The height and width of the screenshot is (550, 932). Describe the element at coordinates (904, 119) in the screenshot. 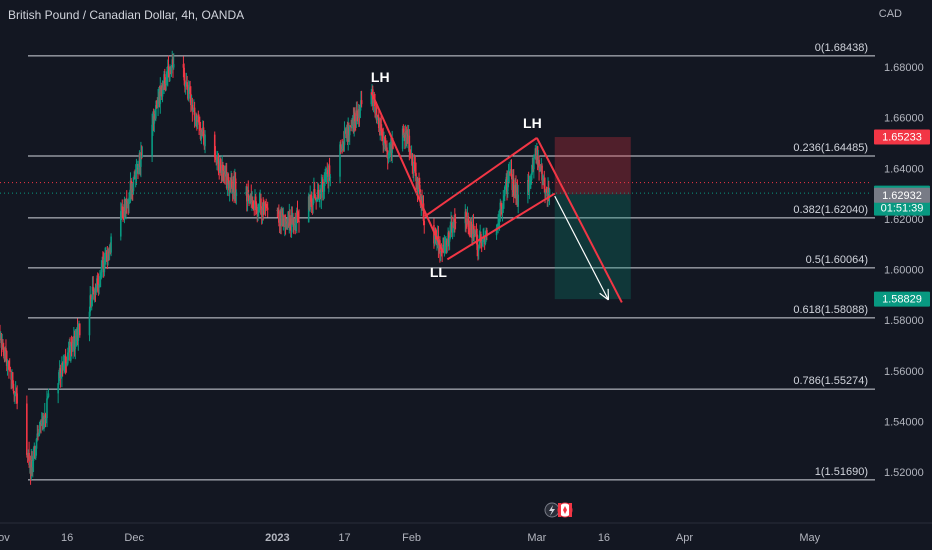

I see `y-tick-label: 1.66000` at that location.